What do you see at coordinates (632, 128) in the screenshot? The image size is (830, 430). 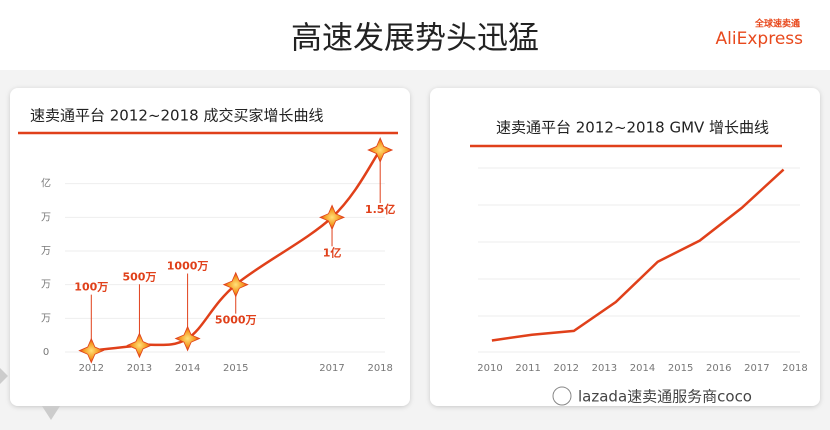 I see `chart-title: 速卖通平台 2012~2018 GMV 增长曲线` at bounding box center [632, 128].